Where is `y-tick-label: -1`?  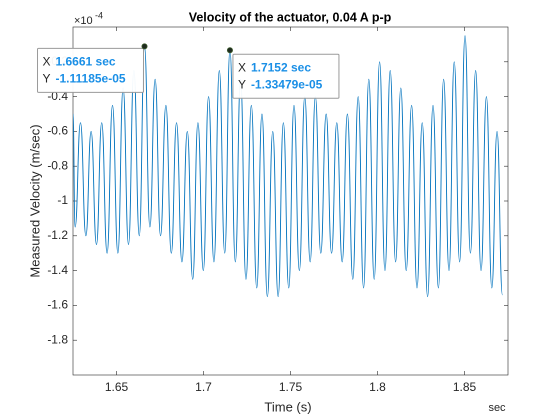
y-tick-label: -1 is located at coordinates (62, 200).